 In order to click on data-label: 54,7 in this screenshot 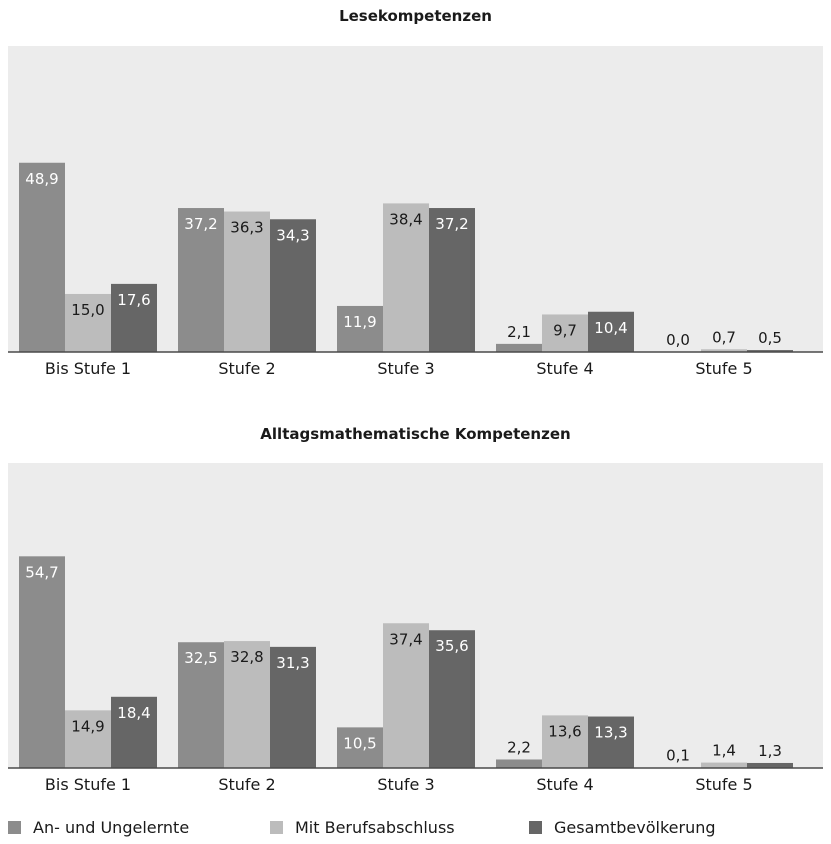, I will do `click(41, 572)`.